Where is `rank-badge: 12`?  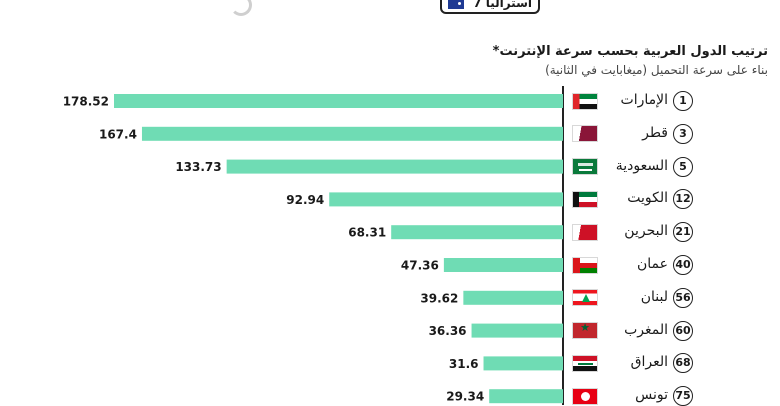
rank-badge: 12 is located at coordinates (683, 199).